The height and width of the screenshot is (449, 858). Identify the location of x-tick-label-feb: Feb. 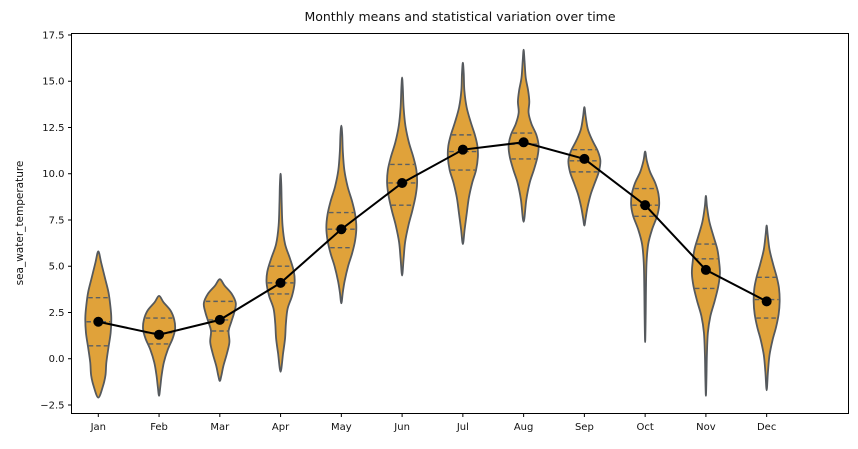
(159, 427).